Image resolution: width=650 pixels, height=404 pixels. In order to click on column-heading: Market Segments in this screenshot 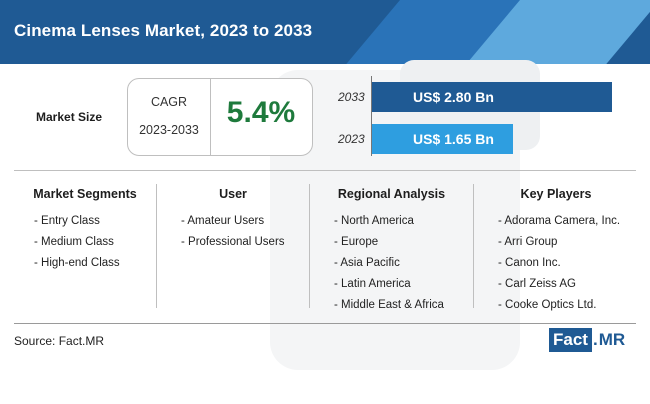, I will do `click(85, 194)`.